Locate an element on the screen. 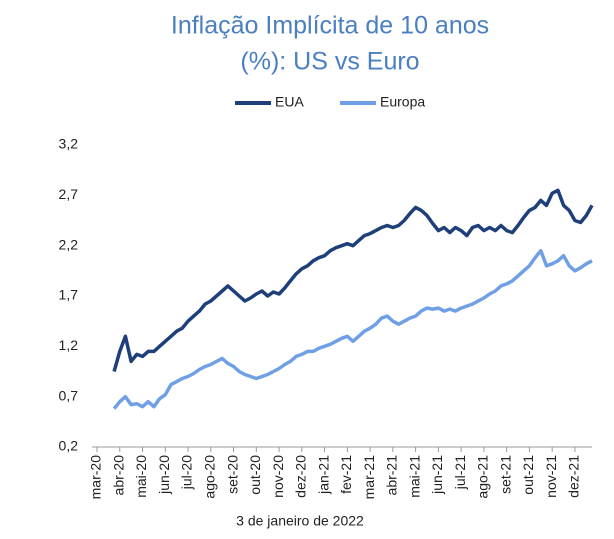 The height and width of the screenshot is (539, 614). legend-label: Europa is located at coordinates (402, 102).